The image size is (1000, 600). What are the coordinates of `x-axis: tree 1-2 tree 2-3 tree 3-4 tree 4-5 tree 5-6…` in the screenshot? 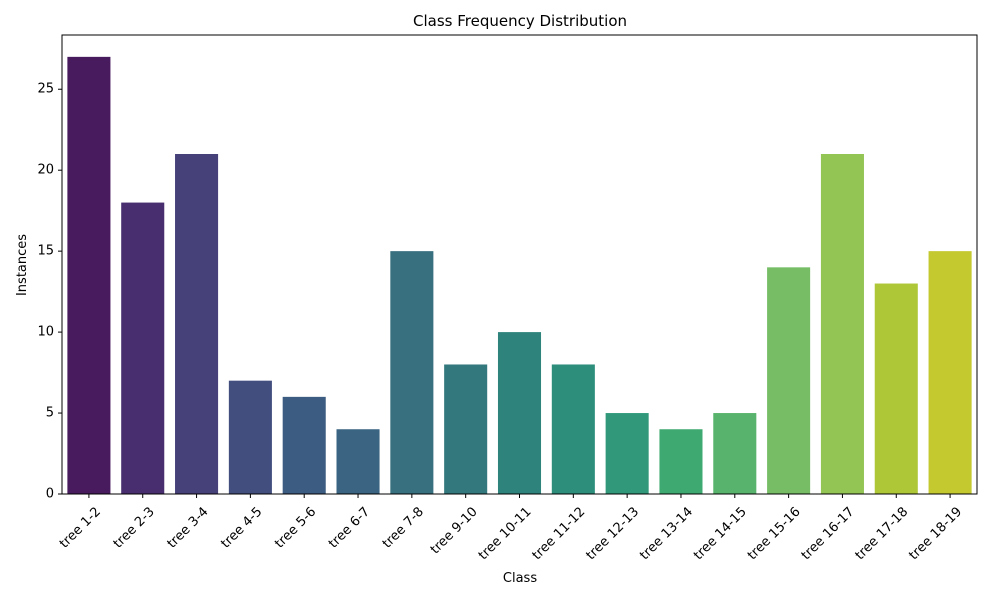 It's located at (511, 528).